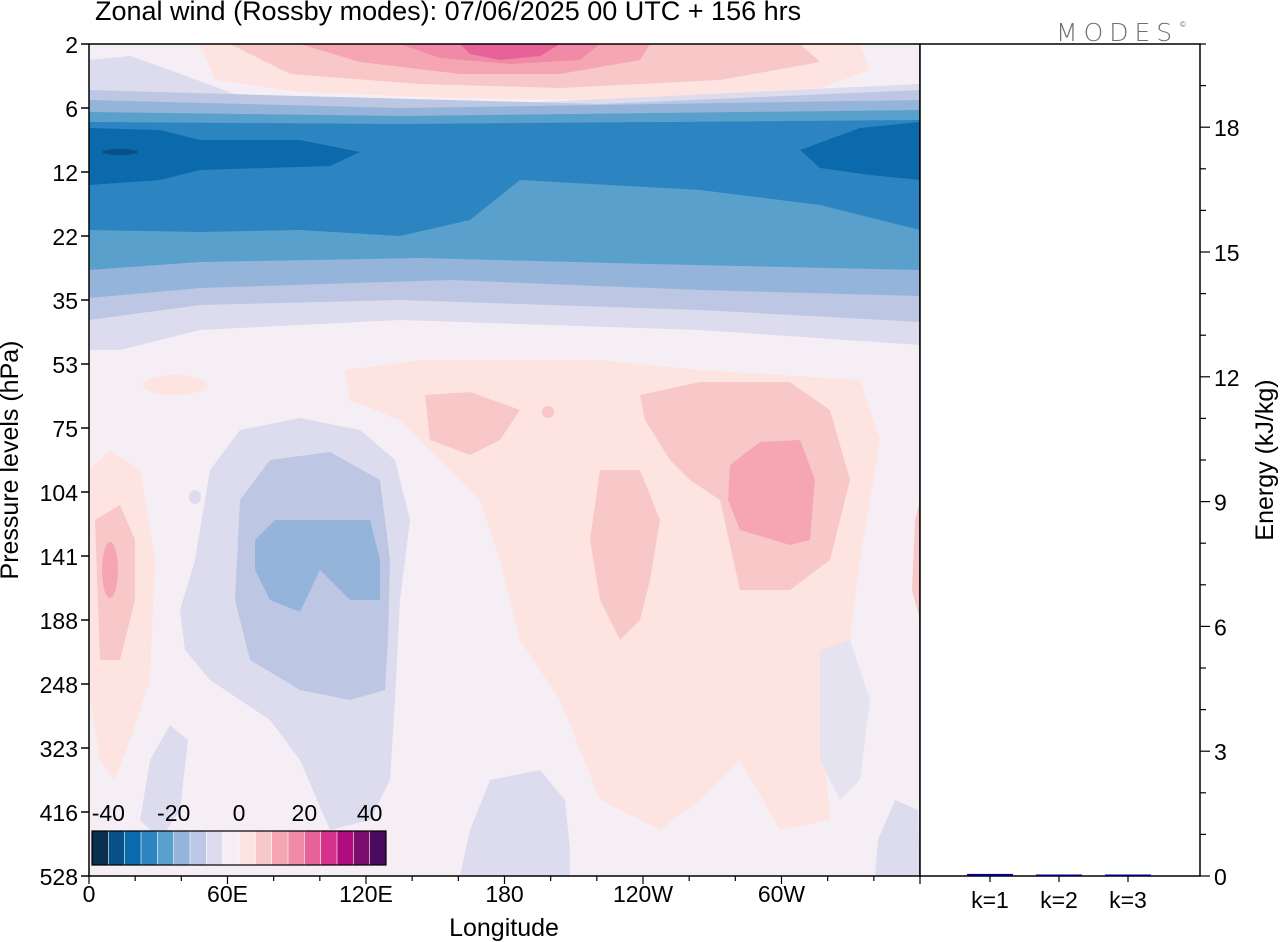  Describe the element at coordinates (12, 460) in the screenshot. I see `y-axis-label: Pressure levels (hPa)` at that location.